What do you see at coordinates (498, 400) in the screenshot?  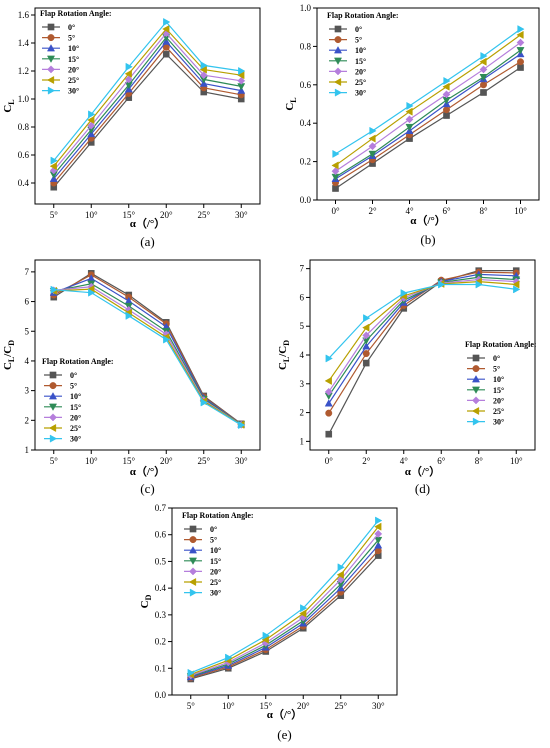 I see `legend-item-label: 20°` at bounding box center [498, 400].